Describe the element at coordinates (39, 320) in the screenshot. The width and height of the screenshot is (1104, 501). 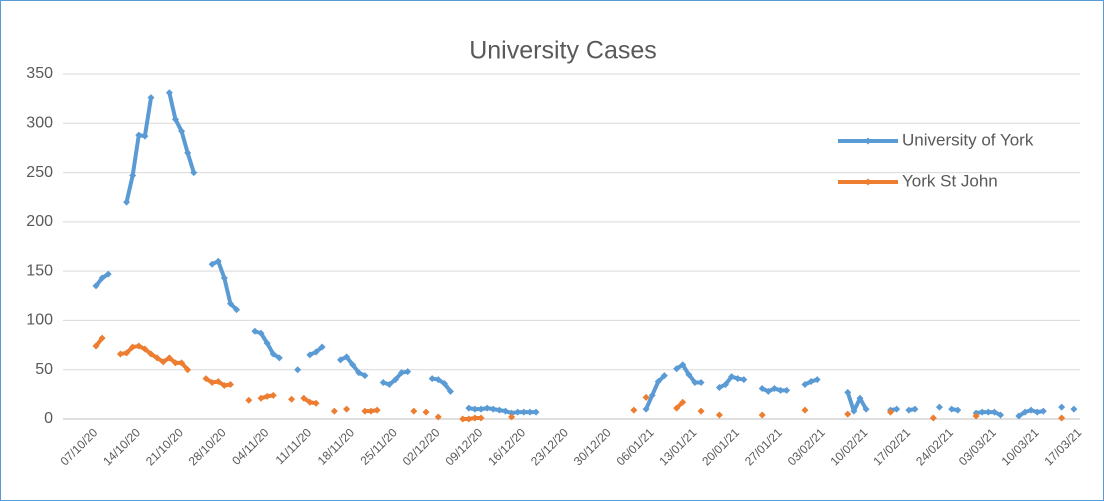
I see `y-tick-label: 100` at that location.